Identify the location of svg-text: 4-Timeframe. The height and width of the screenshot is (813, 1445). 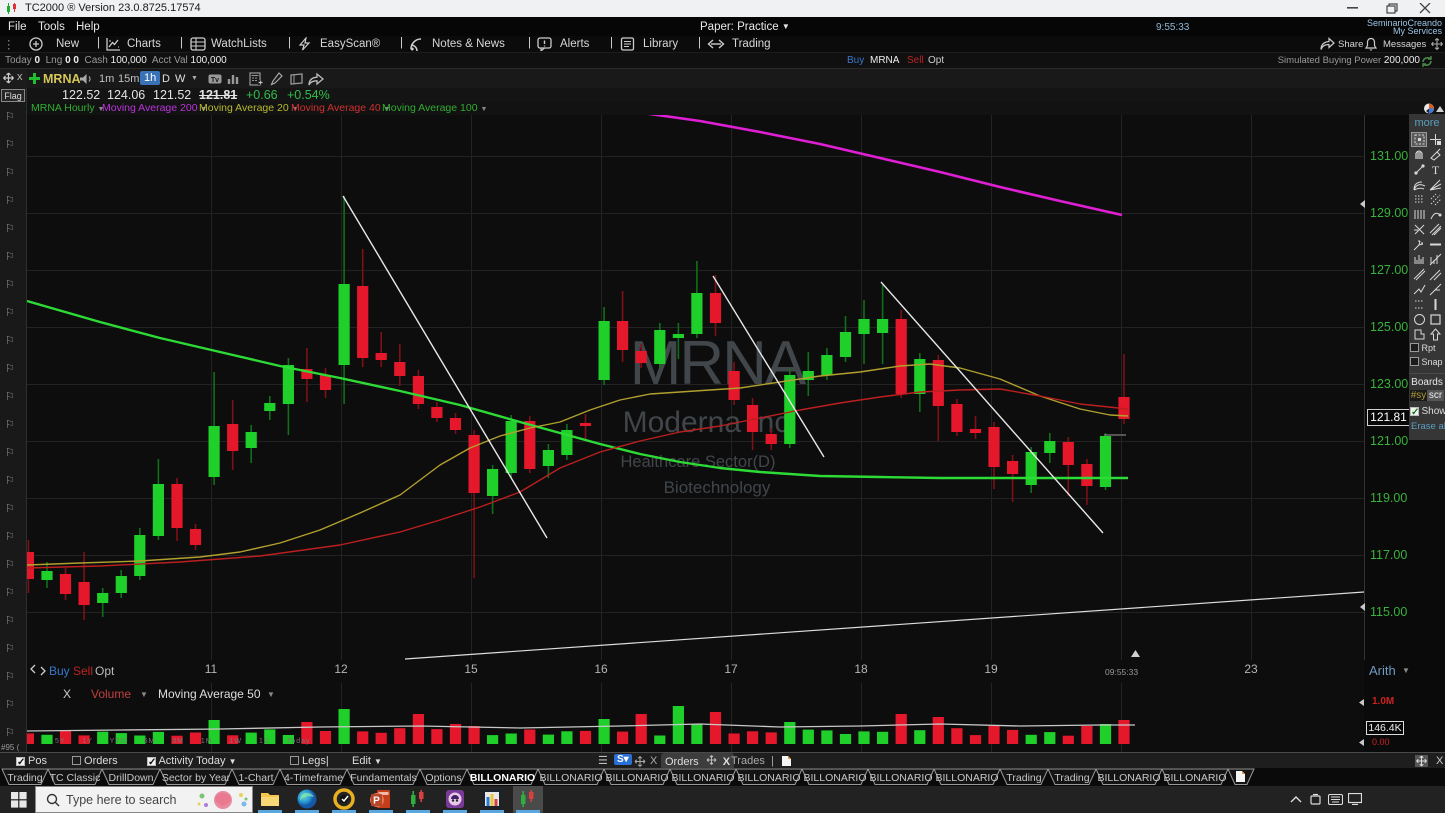
(313, 778).